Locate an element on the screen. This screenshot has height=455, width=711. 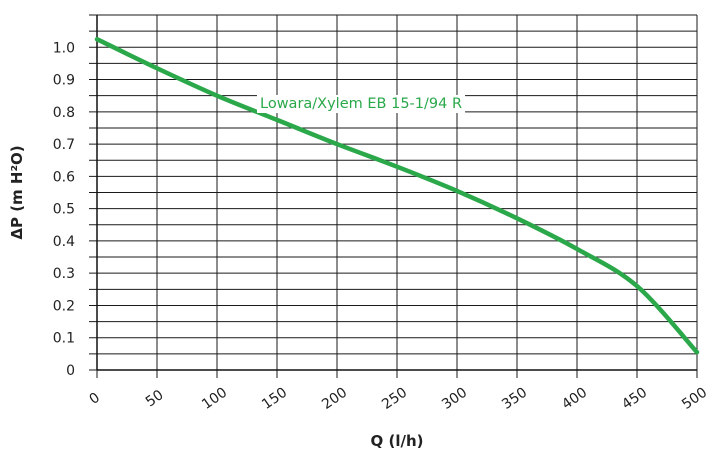
x-tick-label: 100 is located at coordinates (214, 399).